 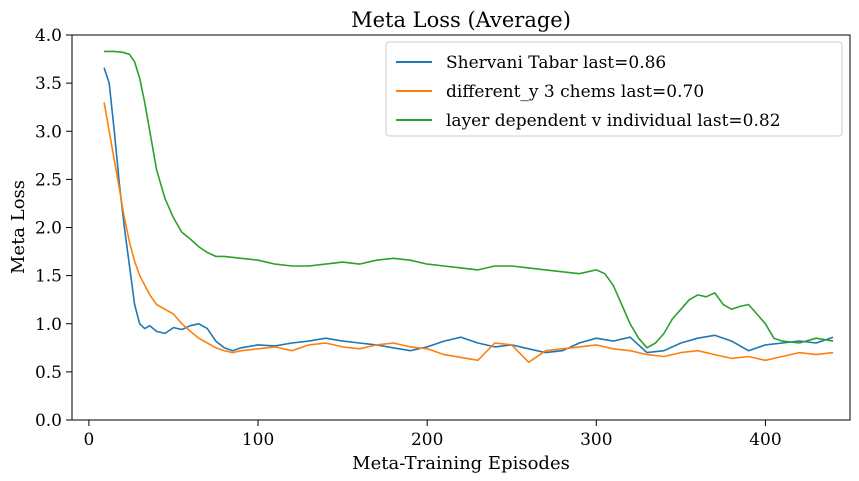 What do you see at coordinates (427, 440) in the screenshot?
I see `x-tick-label: 200` at bounding box center [427, 440].